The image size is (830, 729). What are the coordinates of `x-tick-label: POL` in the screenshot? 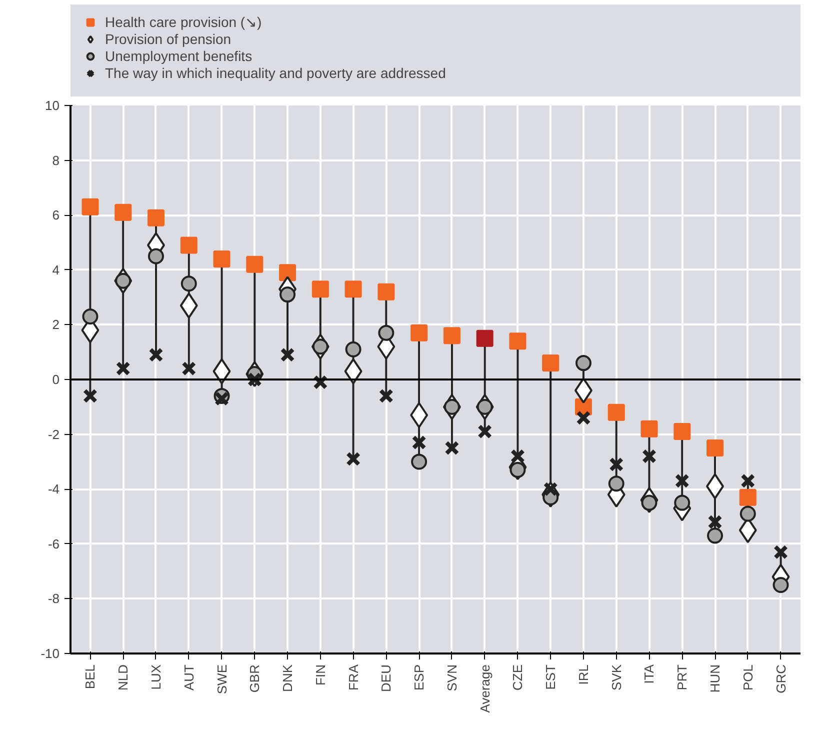 It's located at (748, 677).